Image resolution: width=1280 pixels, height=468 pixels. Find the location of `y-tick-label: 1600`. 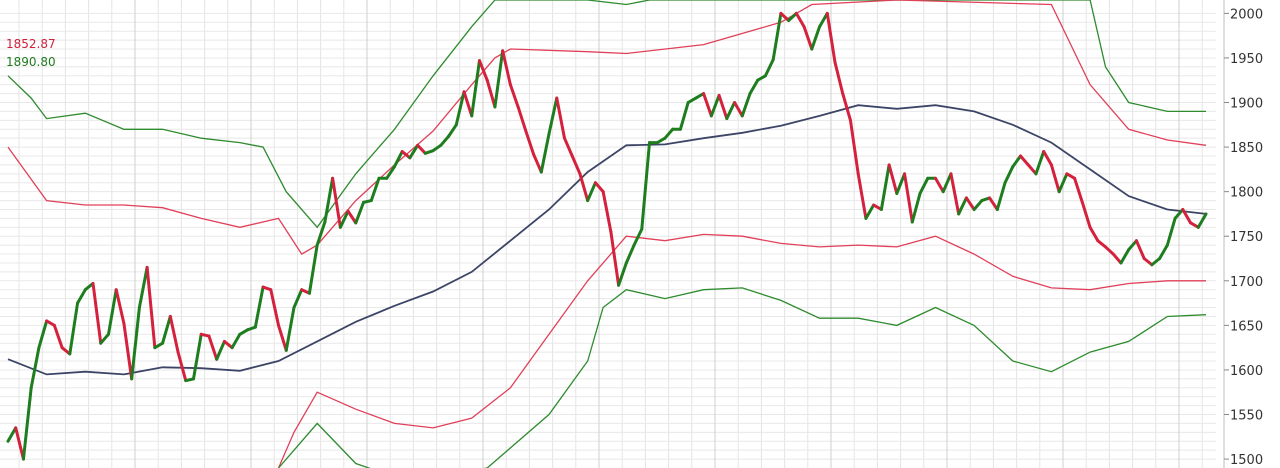

y-tick-label: 1600 is located at coordinates (1246, 371).